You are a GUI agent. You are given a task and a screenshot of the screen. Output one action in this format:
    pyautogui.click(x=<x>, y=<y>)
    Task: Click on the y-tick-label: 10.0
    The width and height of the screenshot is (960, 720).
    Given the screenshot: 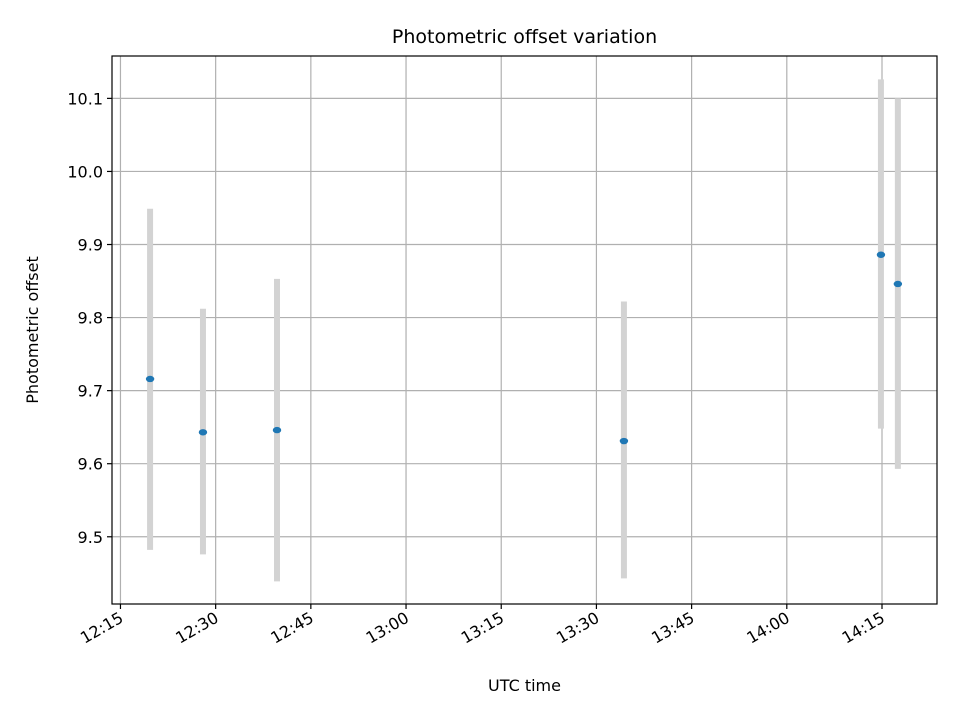 What is the action you would take?
    pyautogui.click(x=85, y=171)
    